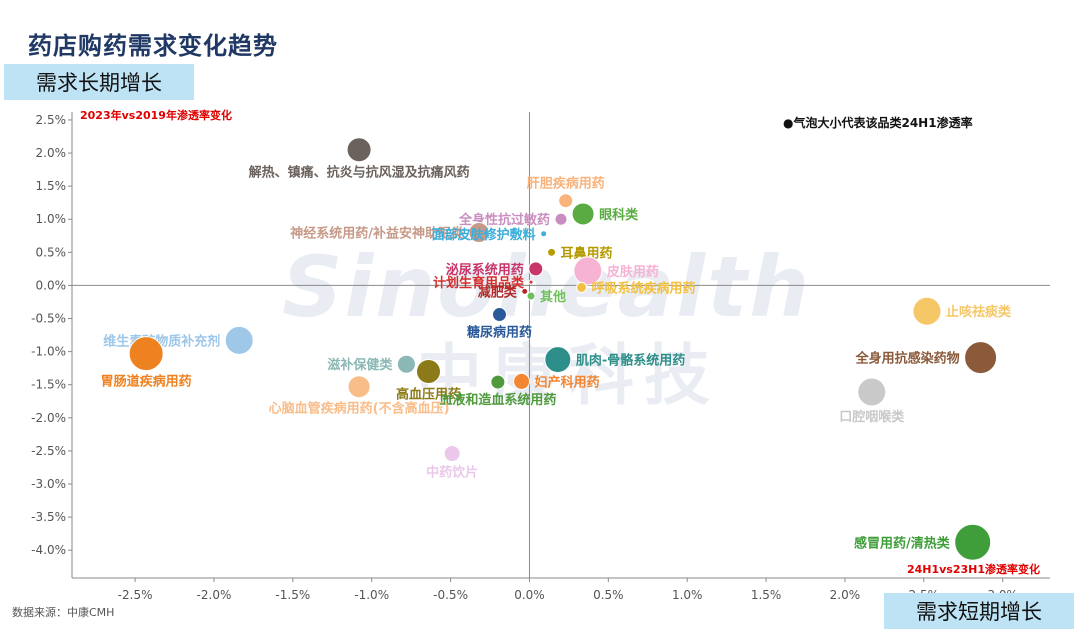 The image size is (1080, 633). What do you see at coordinates (687, 595) in the screenshot?
I see `x-tick-label: 1.0%` at bounding box center [687, 595].